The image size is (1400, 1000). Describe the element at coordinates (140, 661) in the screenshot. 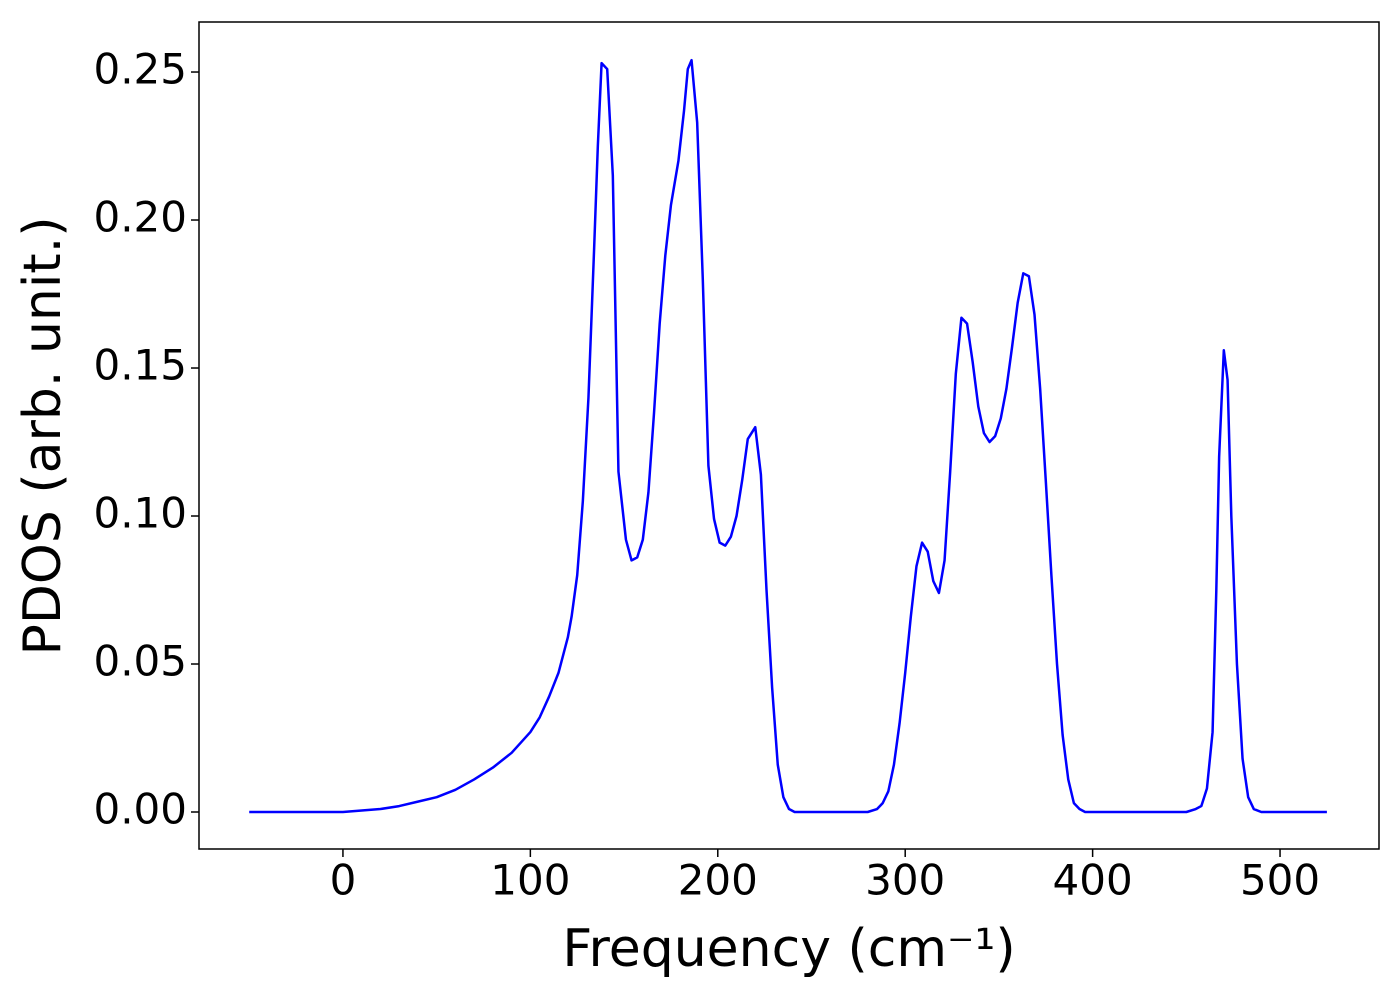

I see `y-tick-label: 0.05` at that location.